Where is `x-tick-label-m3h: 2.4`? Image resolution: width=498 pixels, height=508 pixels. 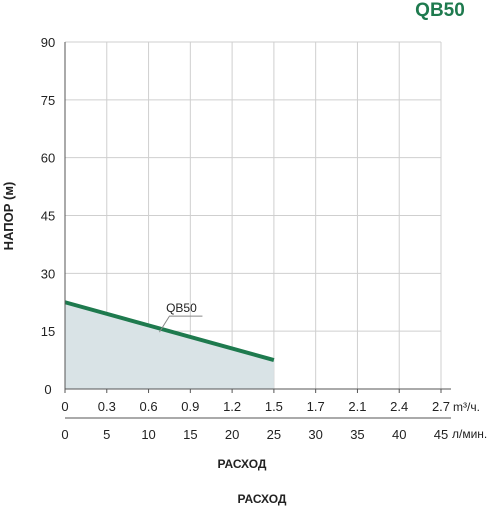
x-tick-label-m3h: 2.4 is located at coordinates (399, 406).